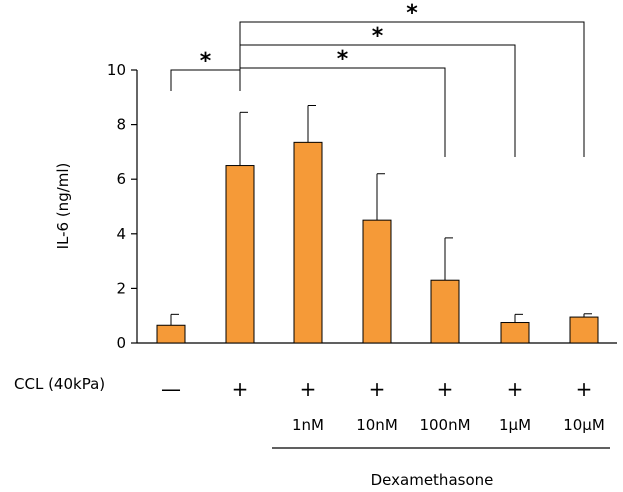 This screenshot has width=623, height=492. I want to click on y-tick-label: 10, so click(116, 70).